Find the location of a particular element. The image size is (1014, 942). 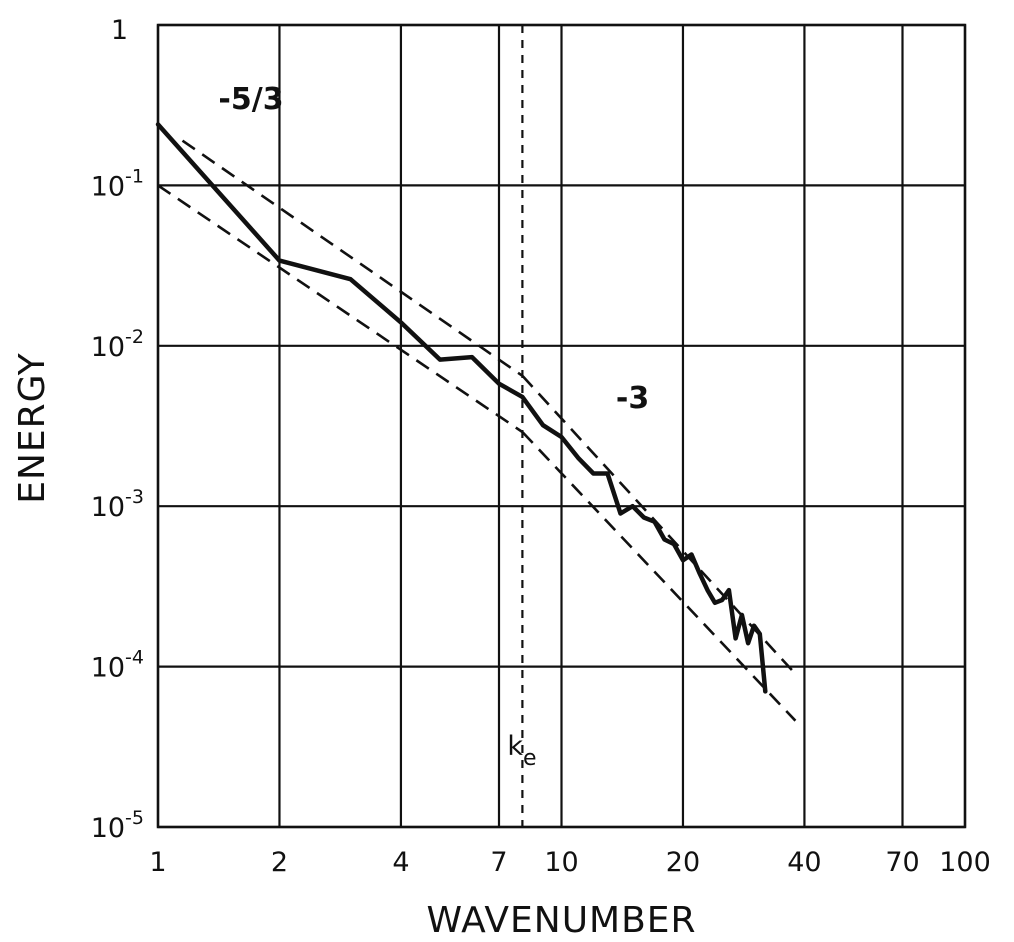

x-tick-label: 4 is located at coordinates (400, 862).